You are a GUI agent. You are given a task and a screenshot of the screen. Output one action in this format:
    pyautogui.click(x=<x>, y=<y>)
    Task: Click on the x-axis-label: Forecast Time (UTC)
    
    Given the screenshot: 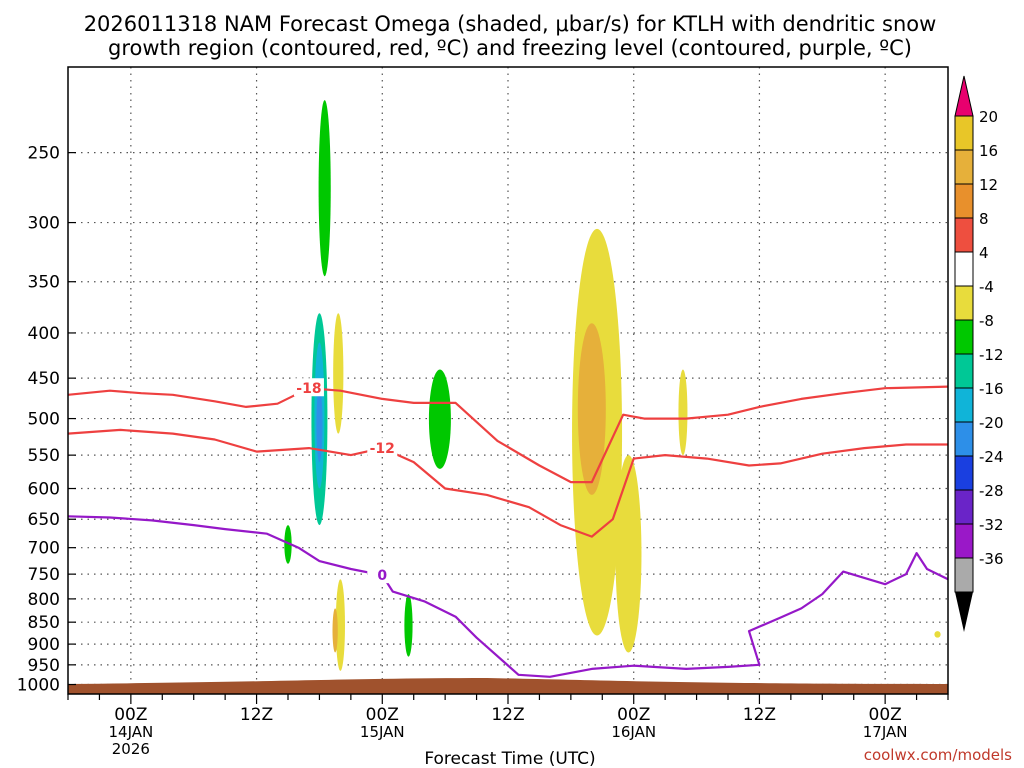 What is the action you would take?
    pyautogui.click(x=509, y=758)
    